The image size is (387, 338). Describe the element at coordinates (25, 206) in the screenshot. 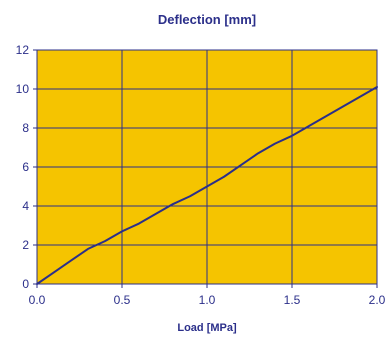

I see `y-tick-label: 4` at that location.